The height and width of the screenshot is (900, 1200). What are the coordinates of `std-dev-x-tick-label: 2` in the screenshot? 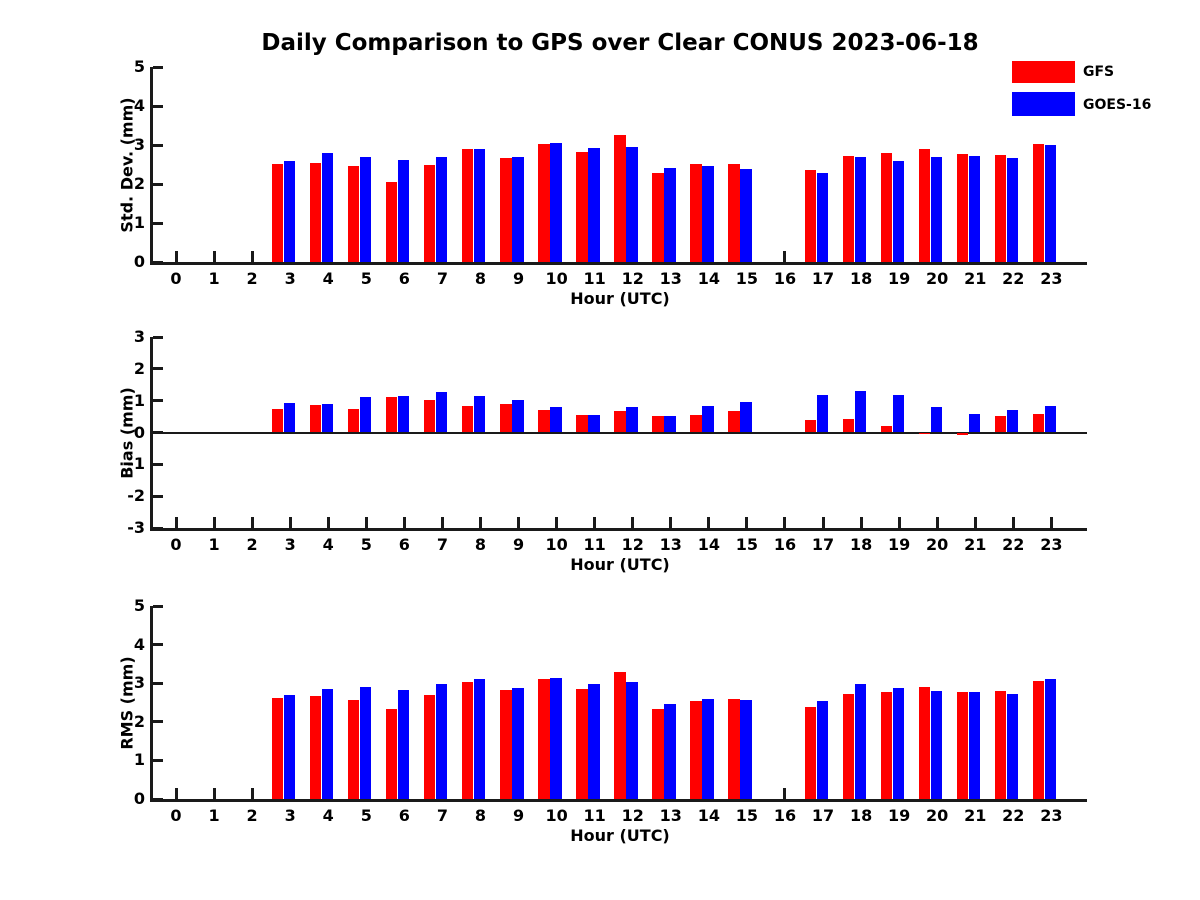 It's located at (252, 278).